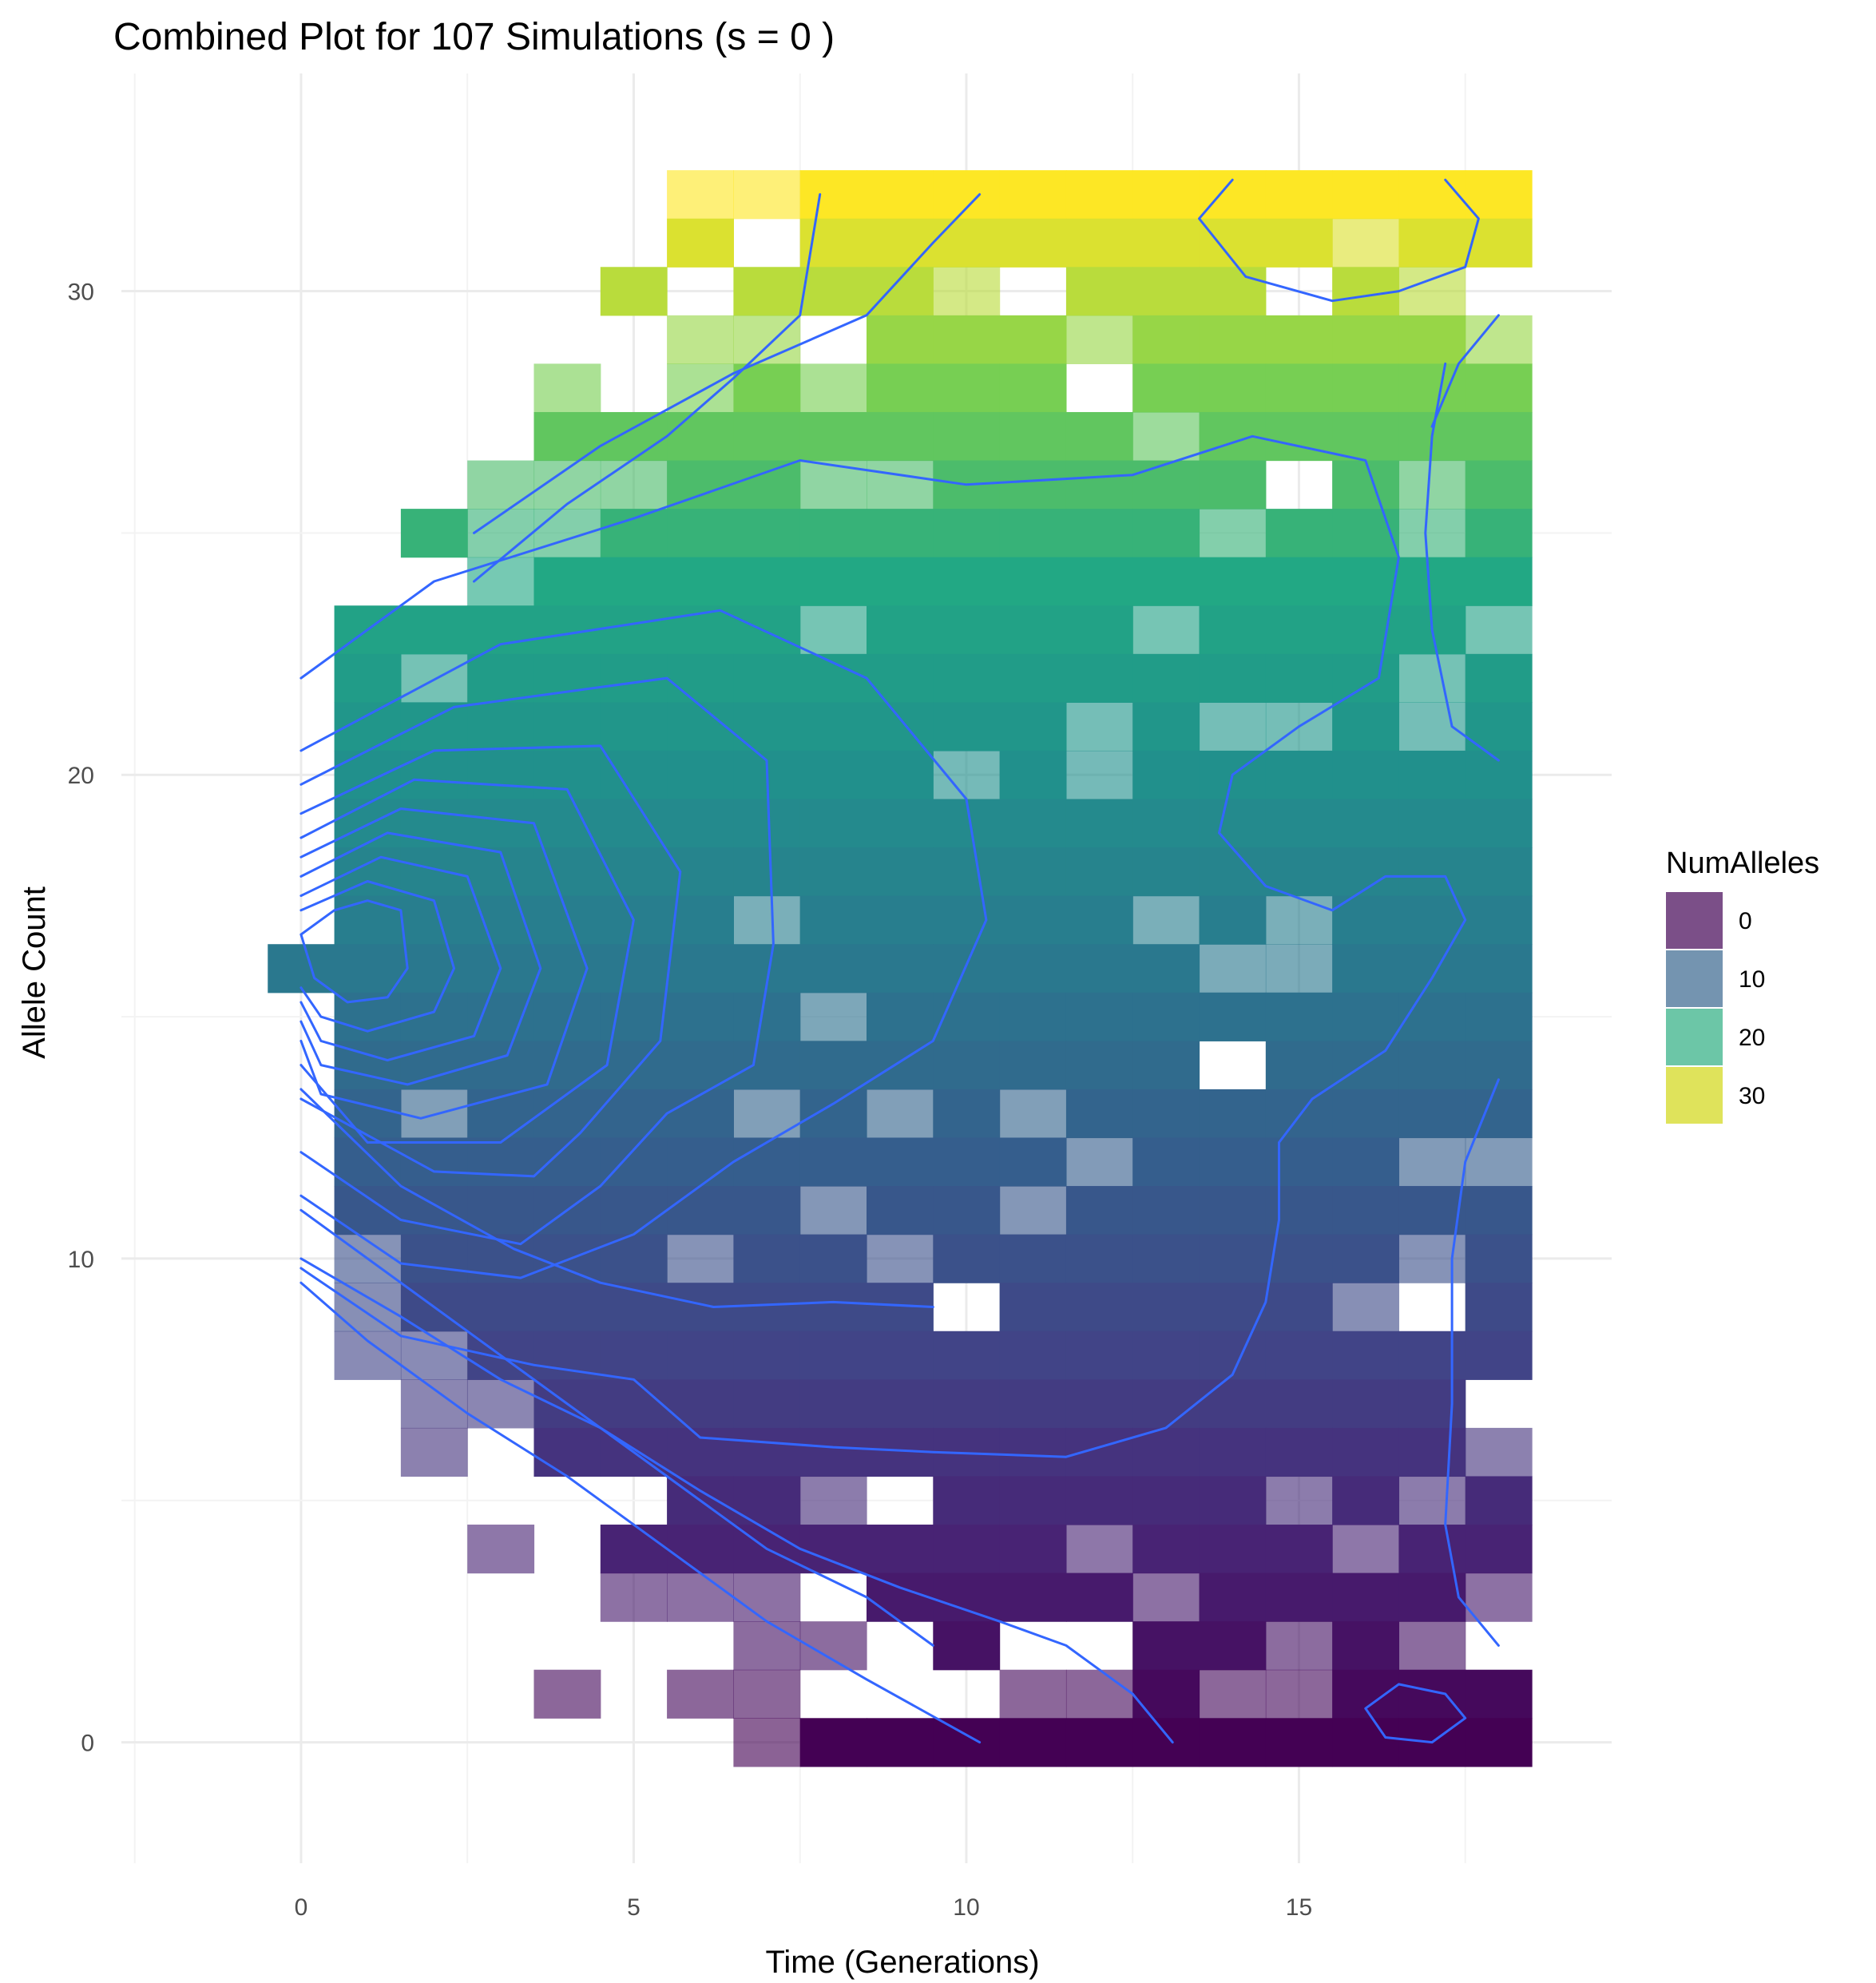 This screenshot has height=1983, width=1876. I want to click on legend-entries: 0 10 20 30, so click(1715, 1008).